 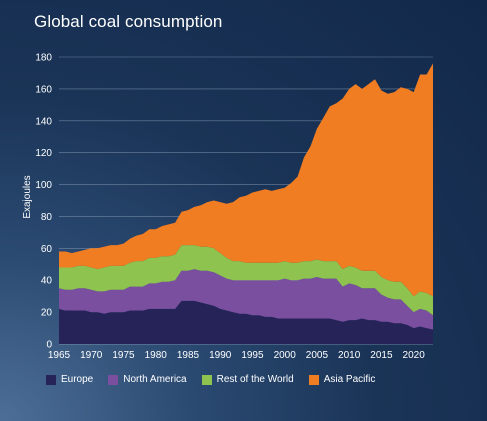 I want to click on legend-label-europe: Europe, so click(x=77, y=379).